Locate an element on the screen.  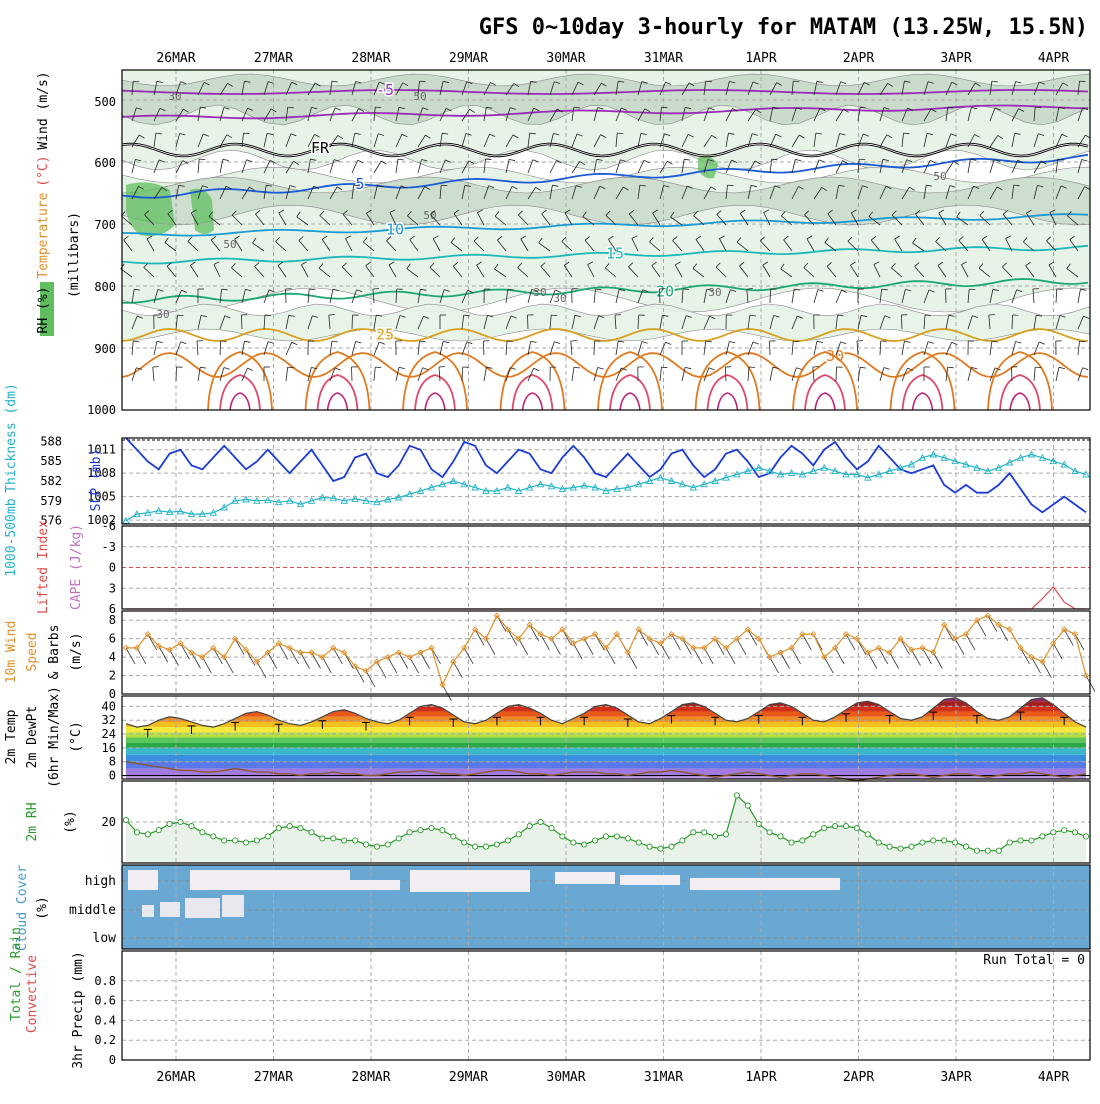
date-label-top: 30MAR is located at coordinates (565, 58).